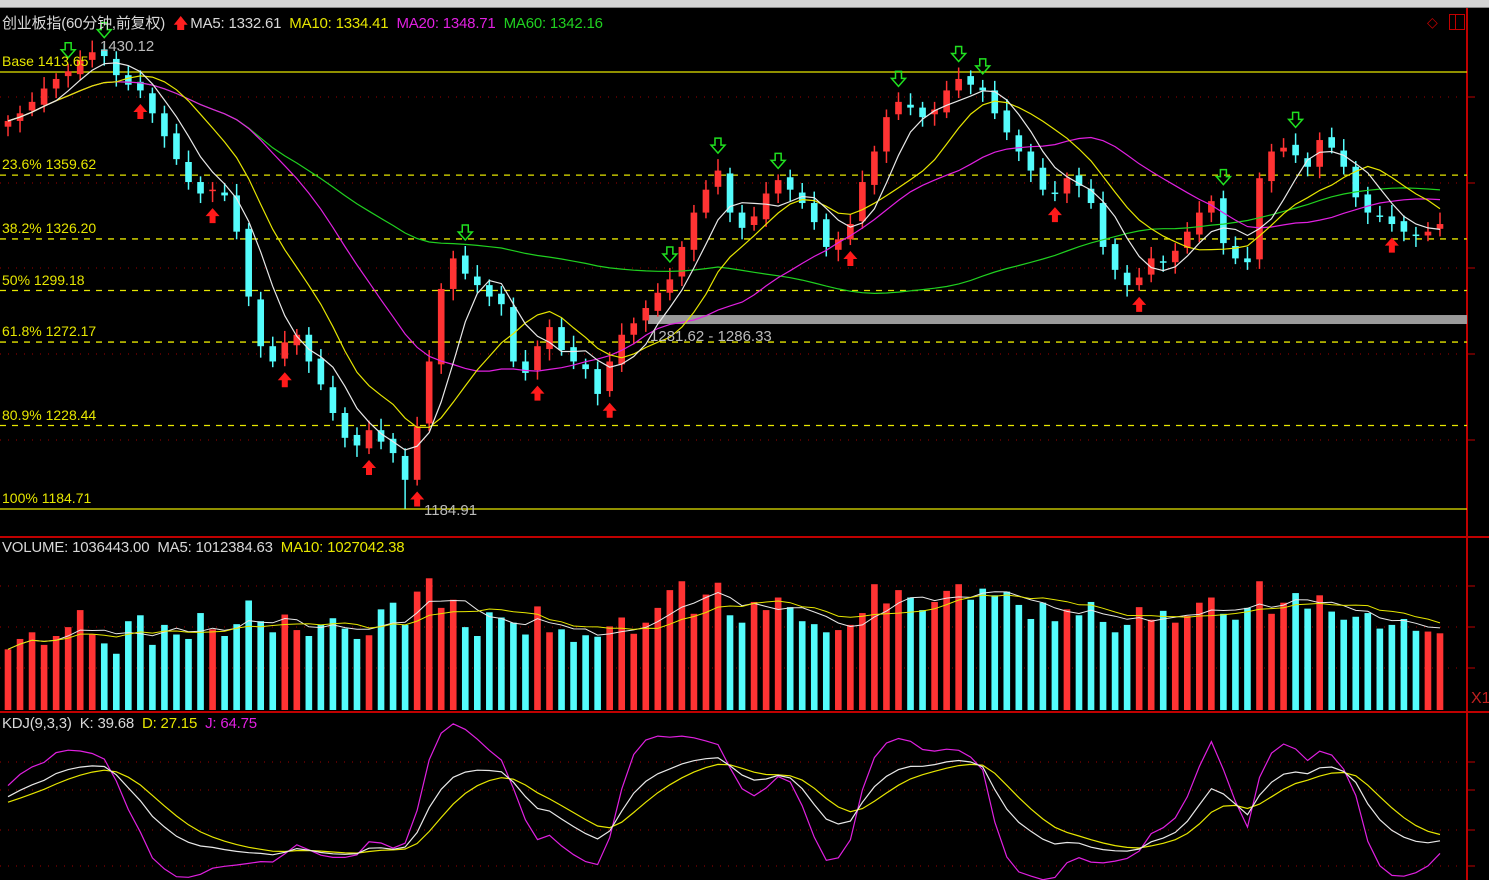 This screenshot has height=880, width=1489. Describe the element at coordinates (37, 723) in the screenshot. I see `kdj-name: KDJ(9,3,3)` at that location.